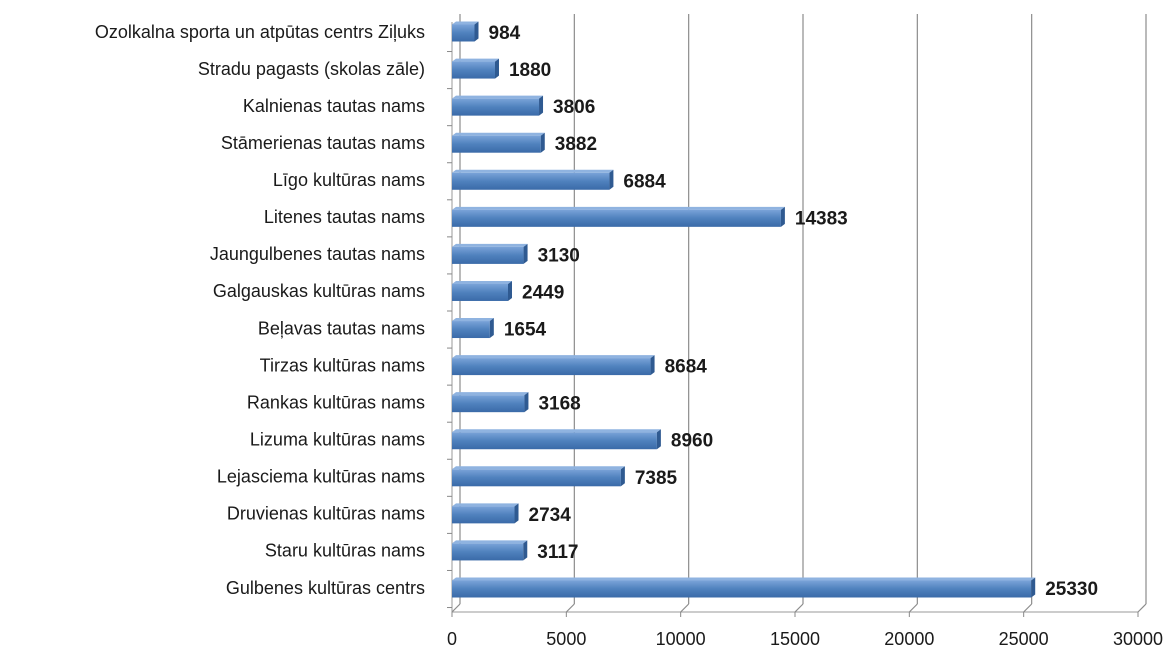  Describe the element at coordinates (337, 439) in the screenshot. I see `y-tick-label: Lizuma kultūras nams` at that location.